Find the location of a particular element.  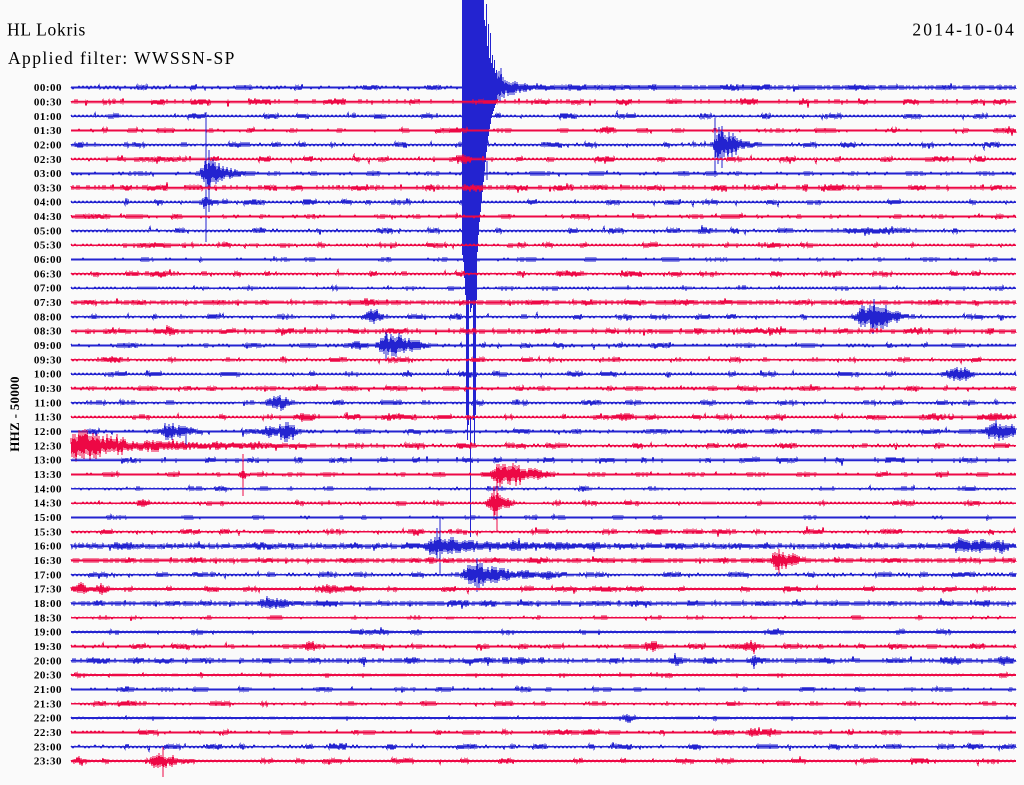

svg-text: 05:30 is located at coordinates (48, 246).